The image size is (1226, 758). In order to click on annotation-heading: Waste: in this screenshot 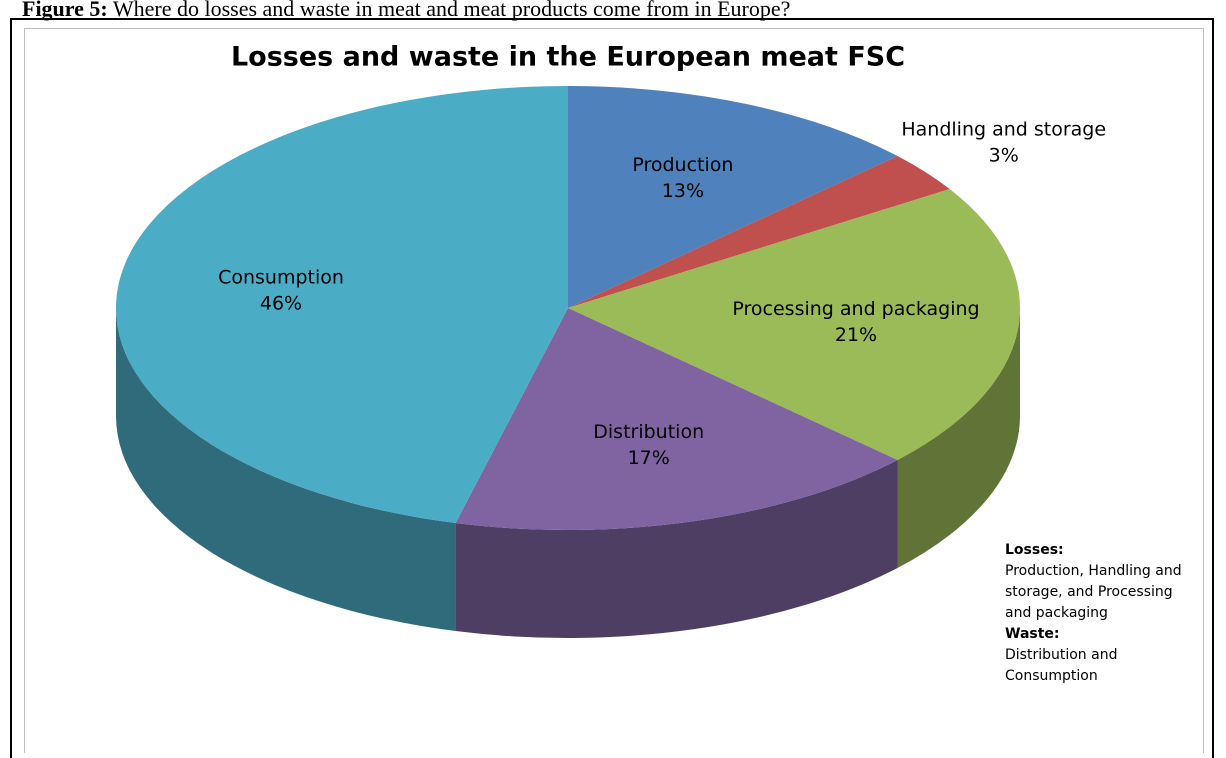, I will do `click(1032, 634)`.